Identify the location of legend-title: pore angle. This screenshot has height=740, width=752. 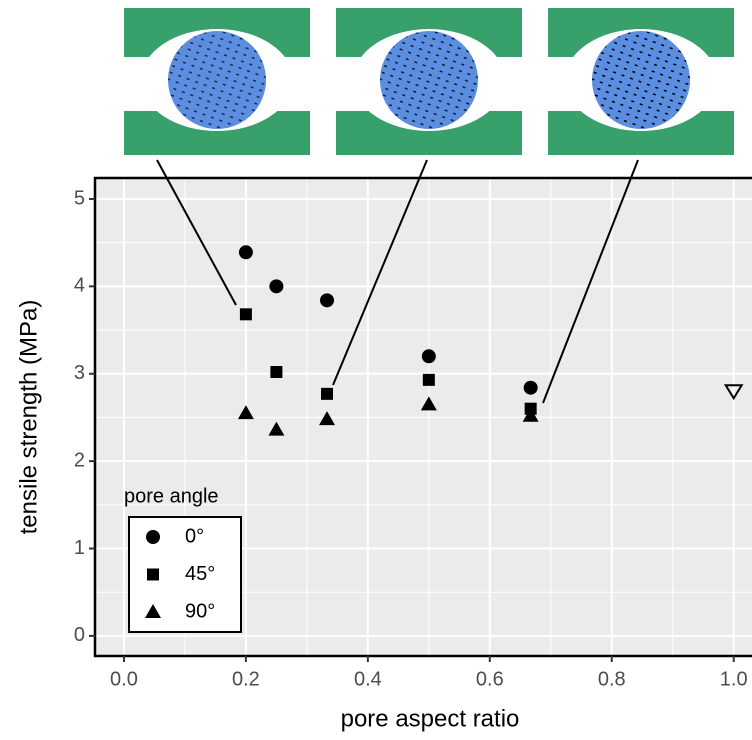
(171, 496).